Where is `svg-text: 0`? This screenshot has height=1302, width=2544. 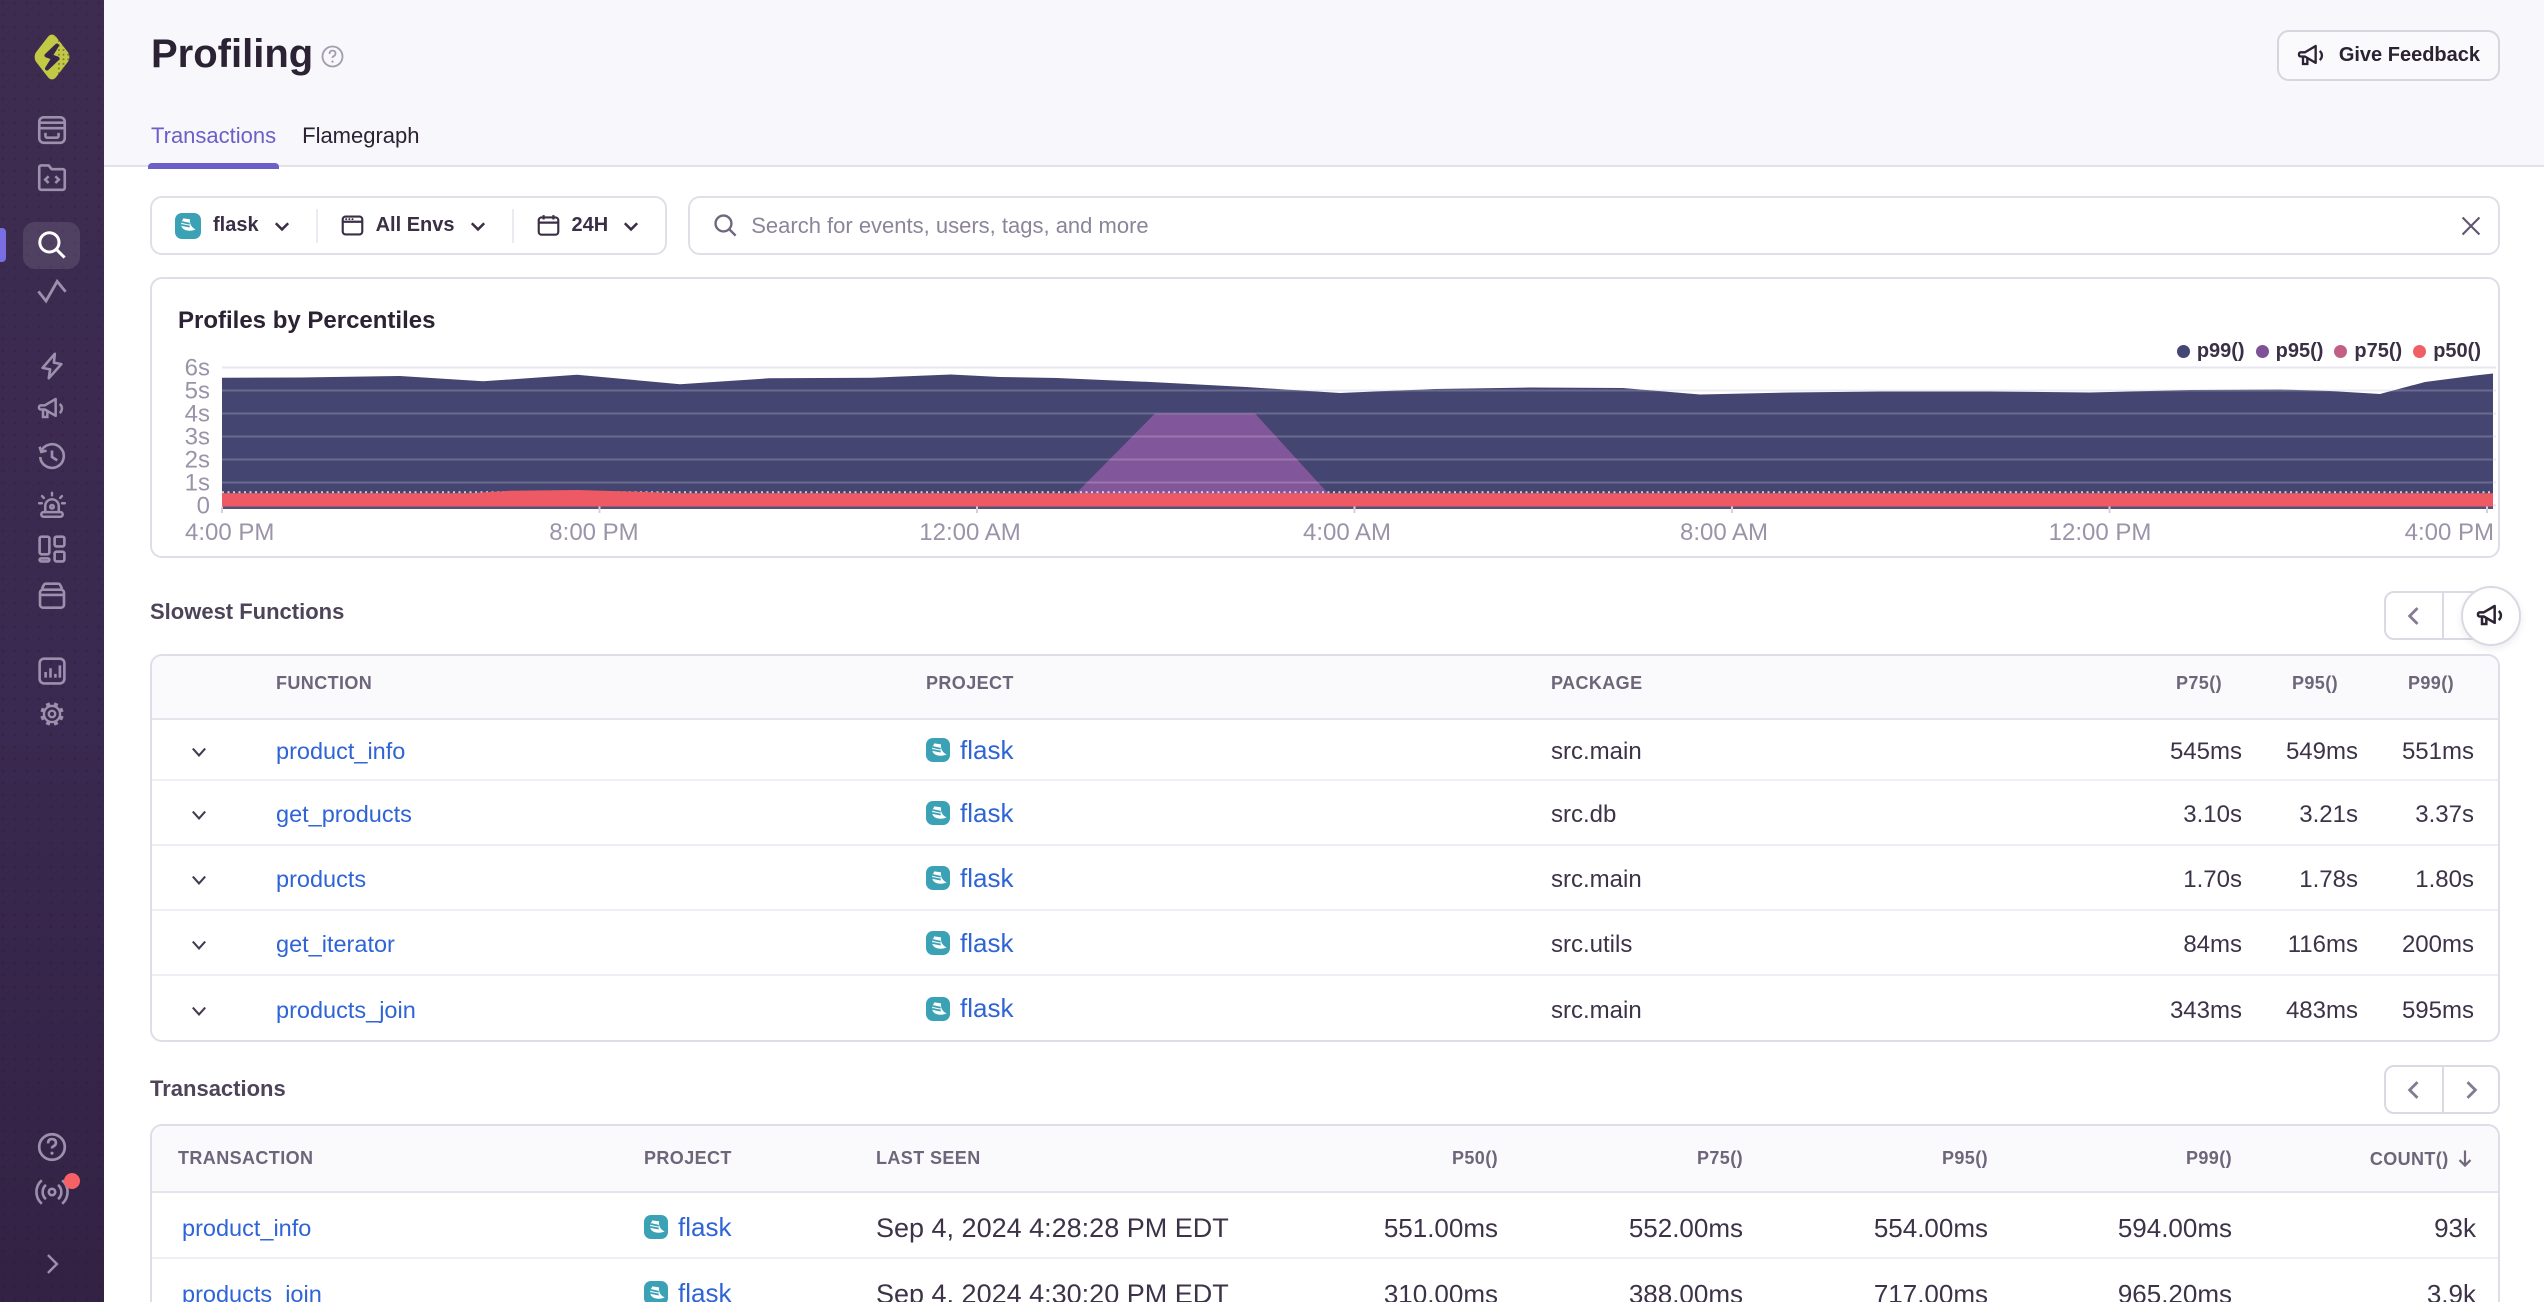
svg-text: 0 is located at coordinates (203, 506).